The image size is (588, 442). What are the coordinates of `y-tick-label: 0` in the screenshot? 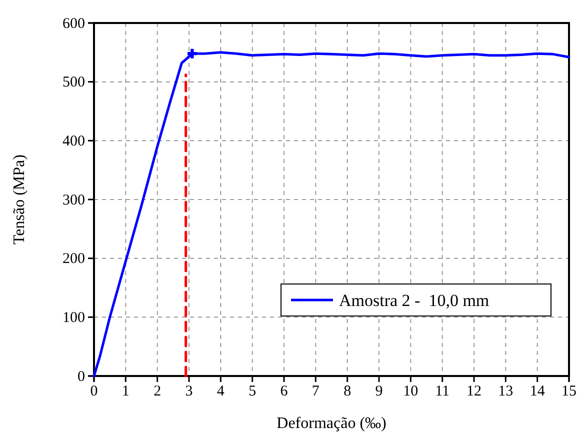 It's located at (81, 376).